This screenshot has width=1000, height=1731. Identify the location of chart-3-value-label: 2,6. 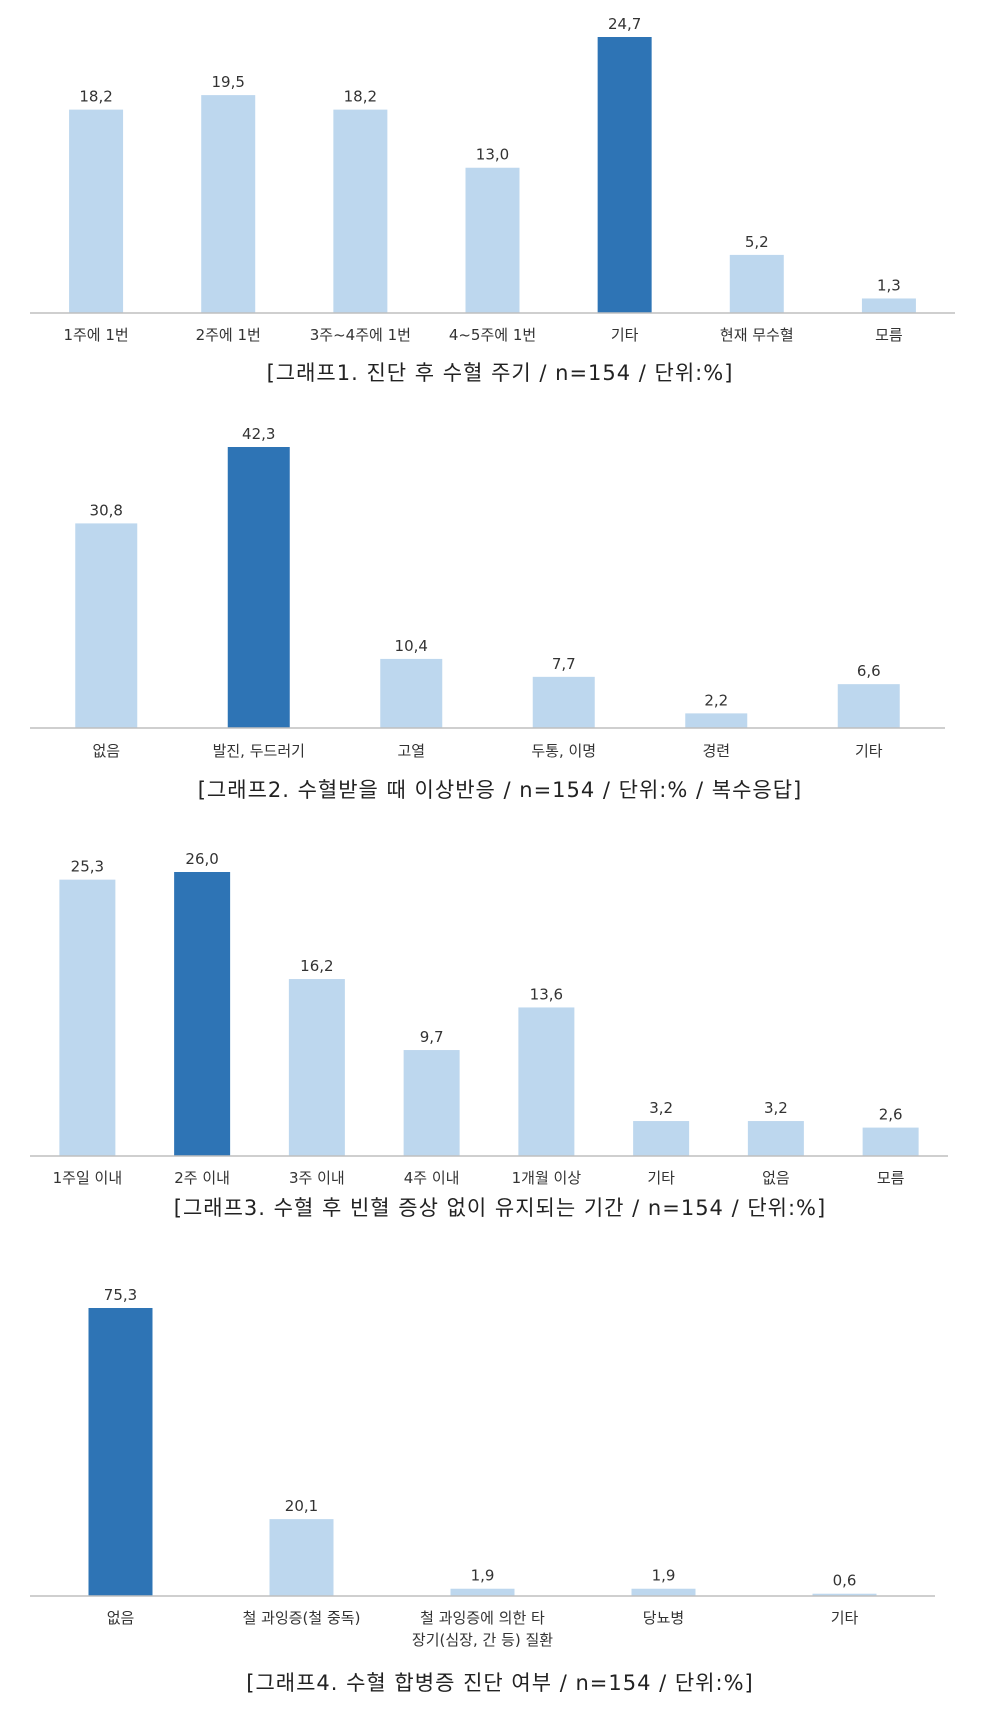
(891, 1115).